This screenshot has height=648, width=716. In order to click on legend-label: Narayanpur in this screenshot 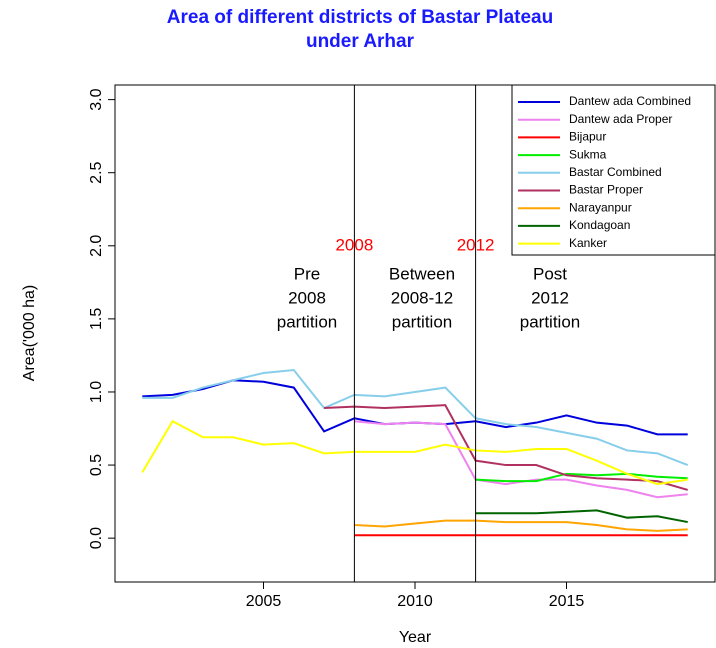, I will do `click(600, 207)`.